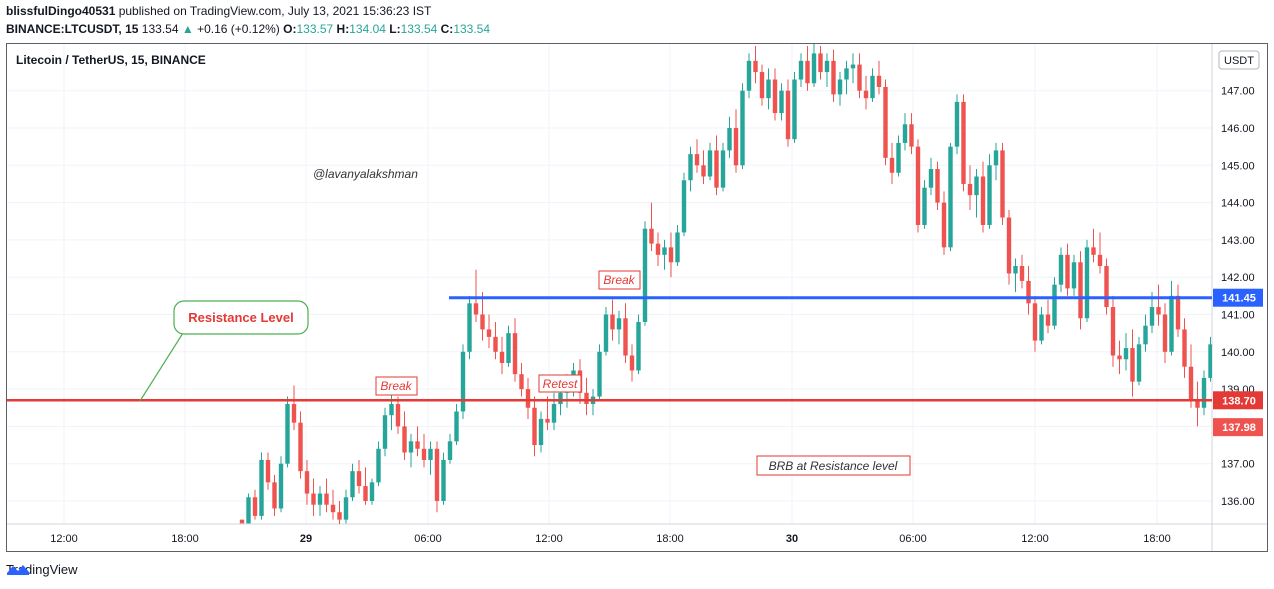 The image size is (1274, 589). What do you see at coordinates (241, 317) in the screenshot?
I see `resistance-callout-box` at bounding box center [241, 317].